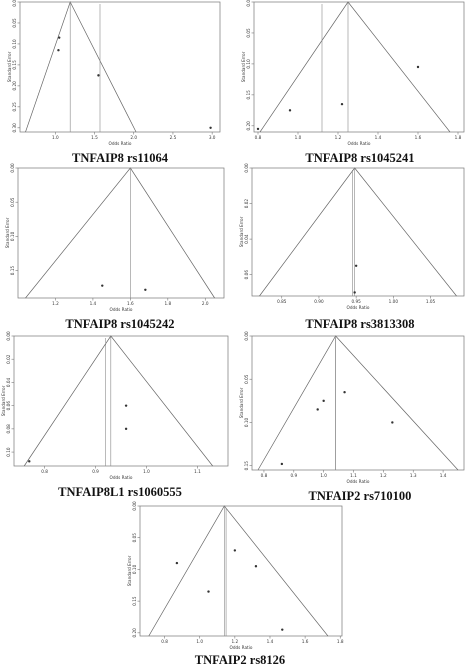 The width and height of the screenshot is (474, 668). I want to click on y-tick-label: 0.04, so click(246, 239).